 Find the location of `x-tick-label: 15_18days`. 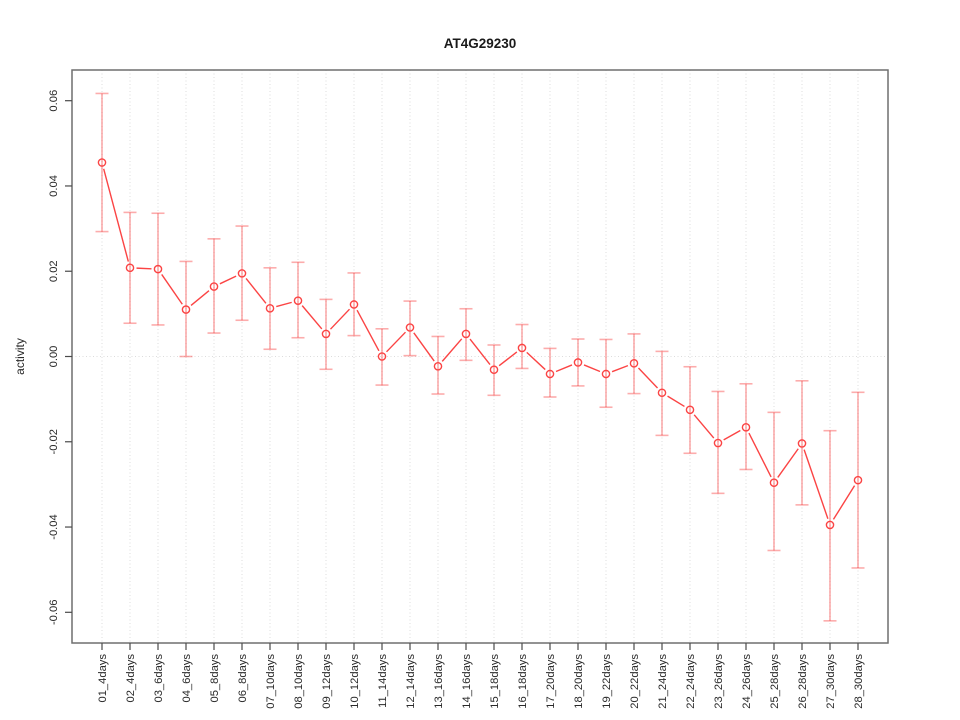

x-tick-label: 15_18days is located at coordinates (495, 681).